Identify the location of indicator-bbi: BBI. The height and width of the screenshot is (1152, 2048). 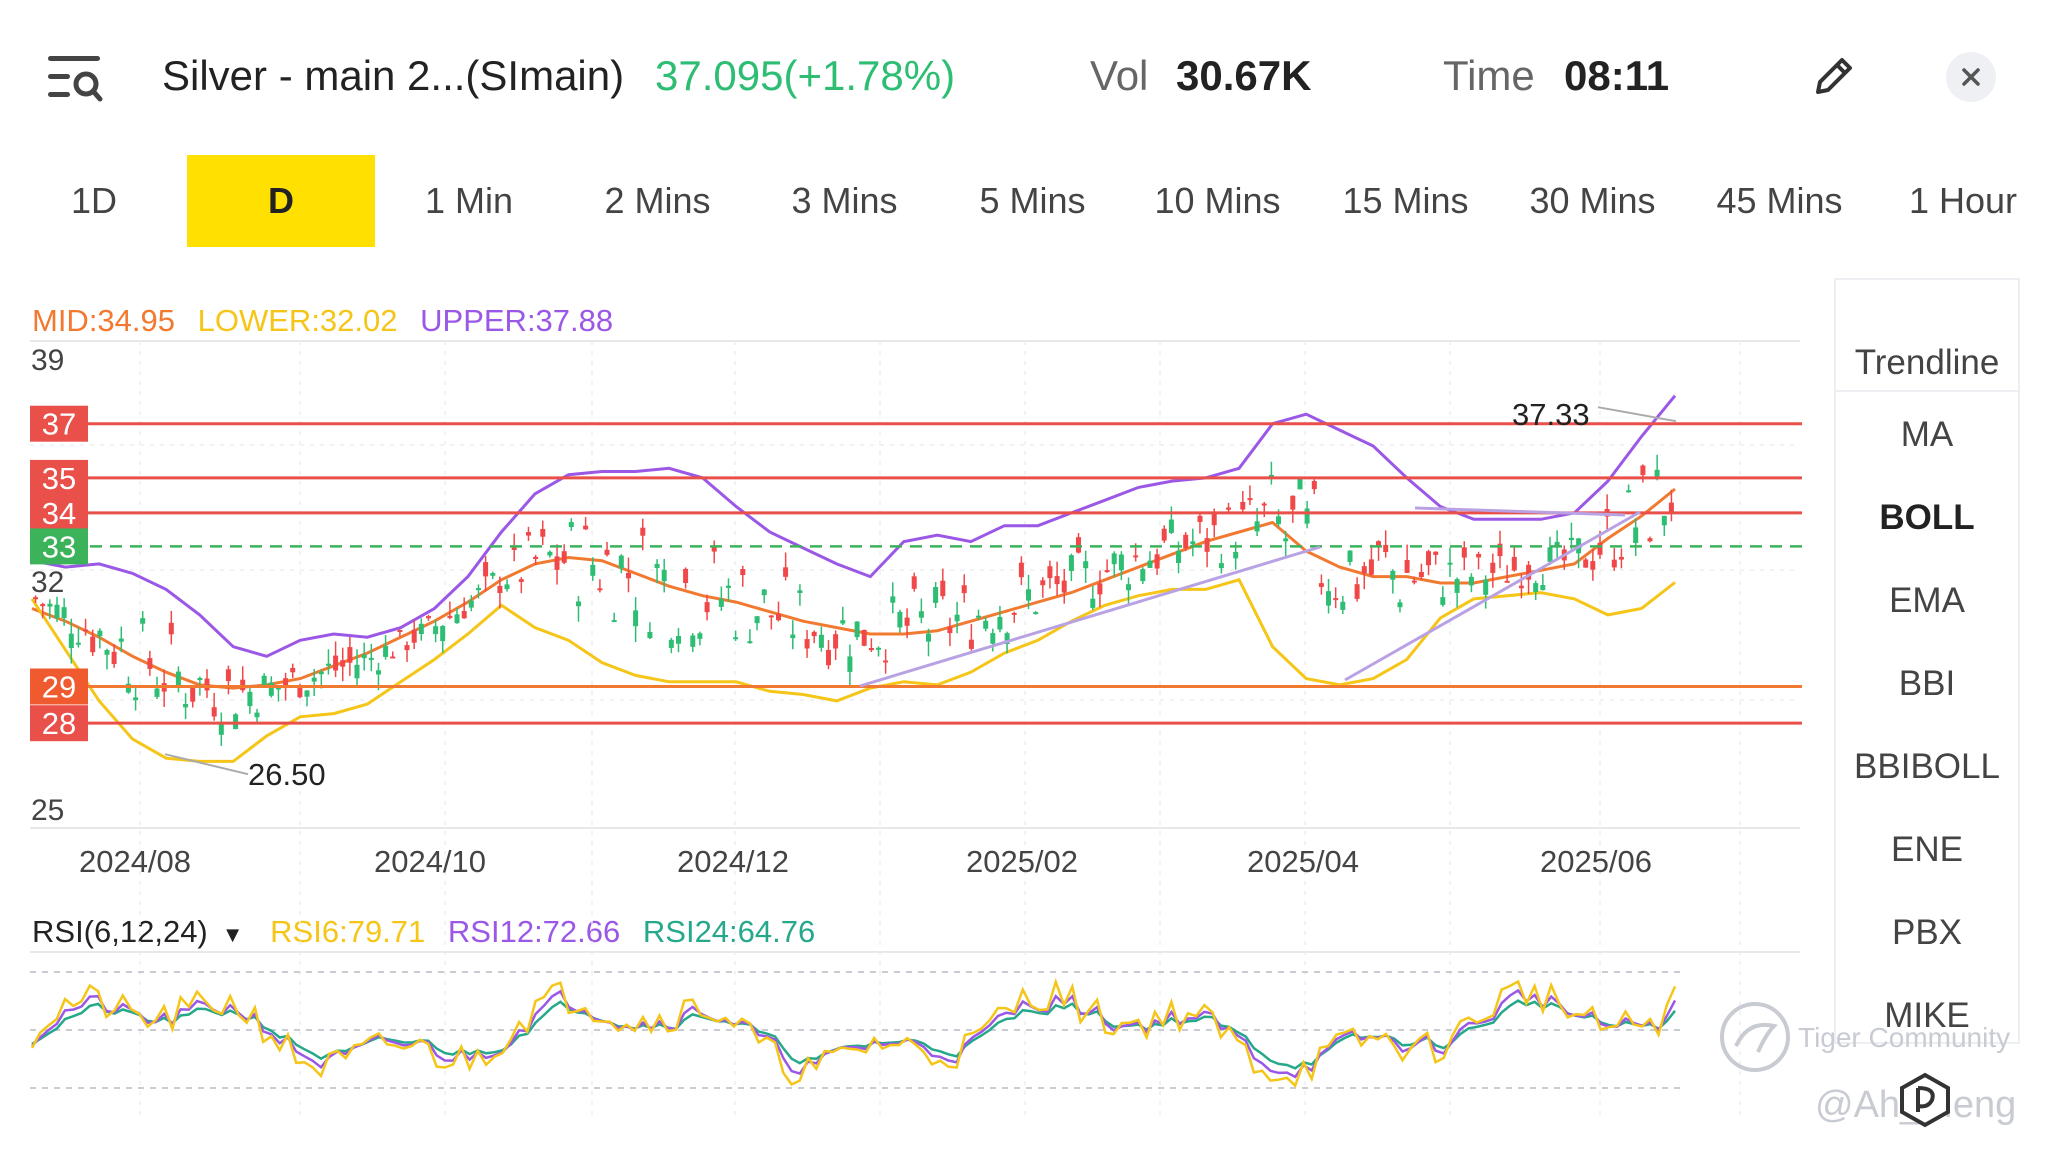
(1927, 683).